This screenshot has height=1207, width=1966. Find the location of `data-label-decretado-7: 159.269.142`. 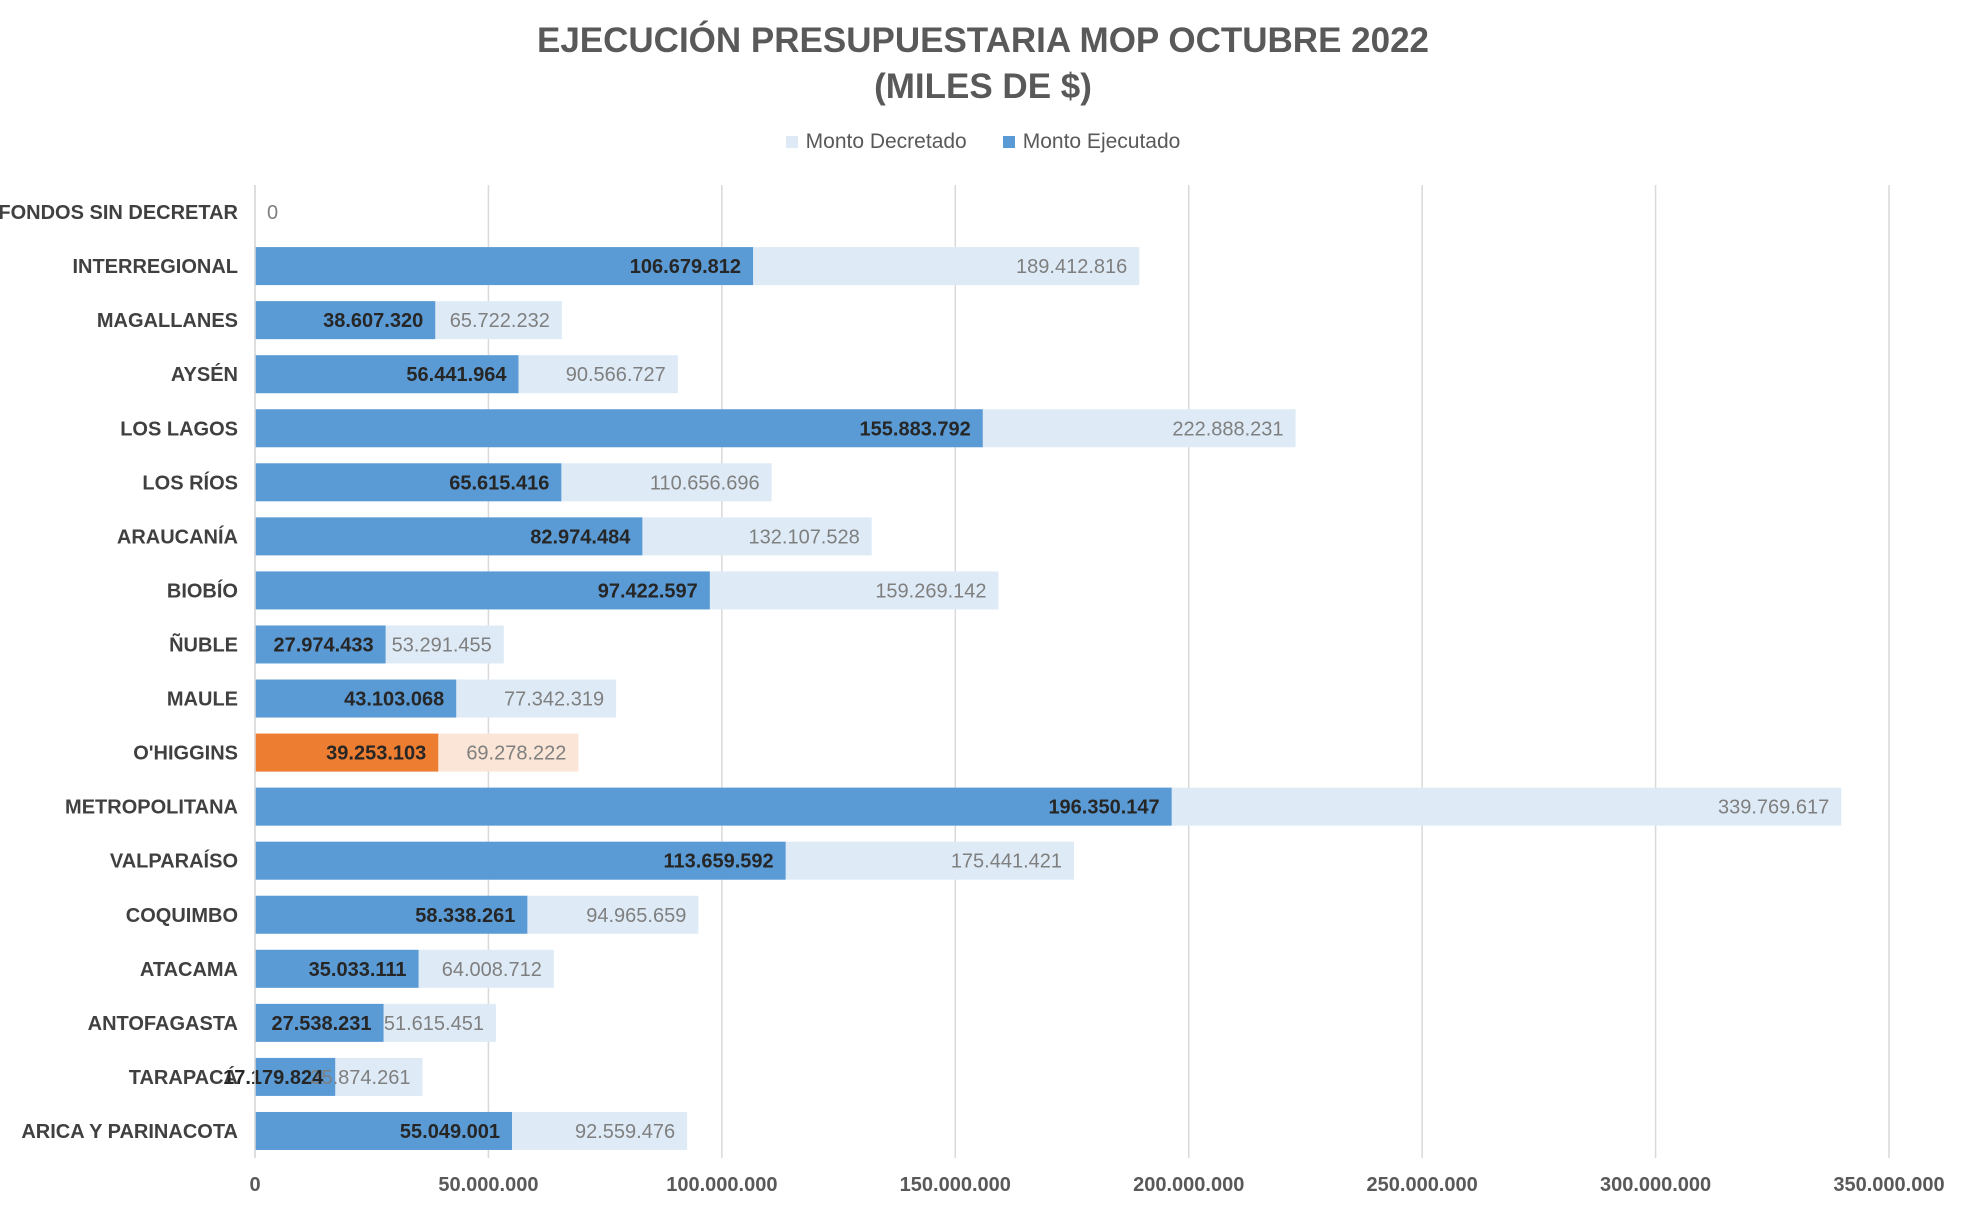

data-label-decretado-7: 159.269.142 is located at coordinates (930, 591).